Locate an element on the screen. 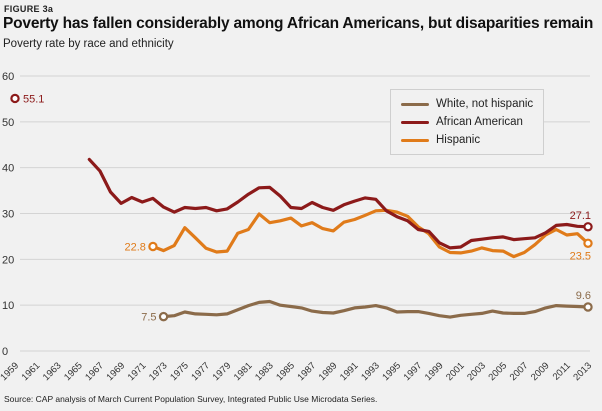 Image resolution: width=602 pixels, height=411 pixels. legend-swatch-white is located at coordinates (415, 104).